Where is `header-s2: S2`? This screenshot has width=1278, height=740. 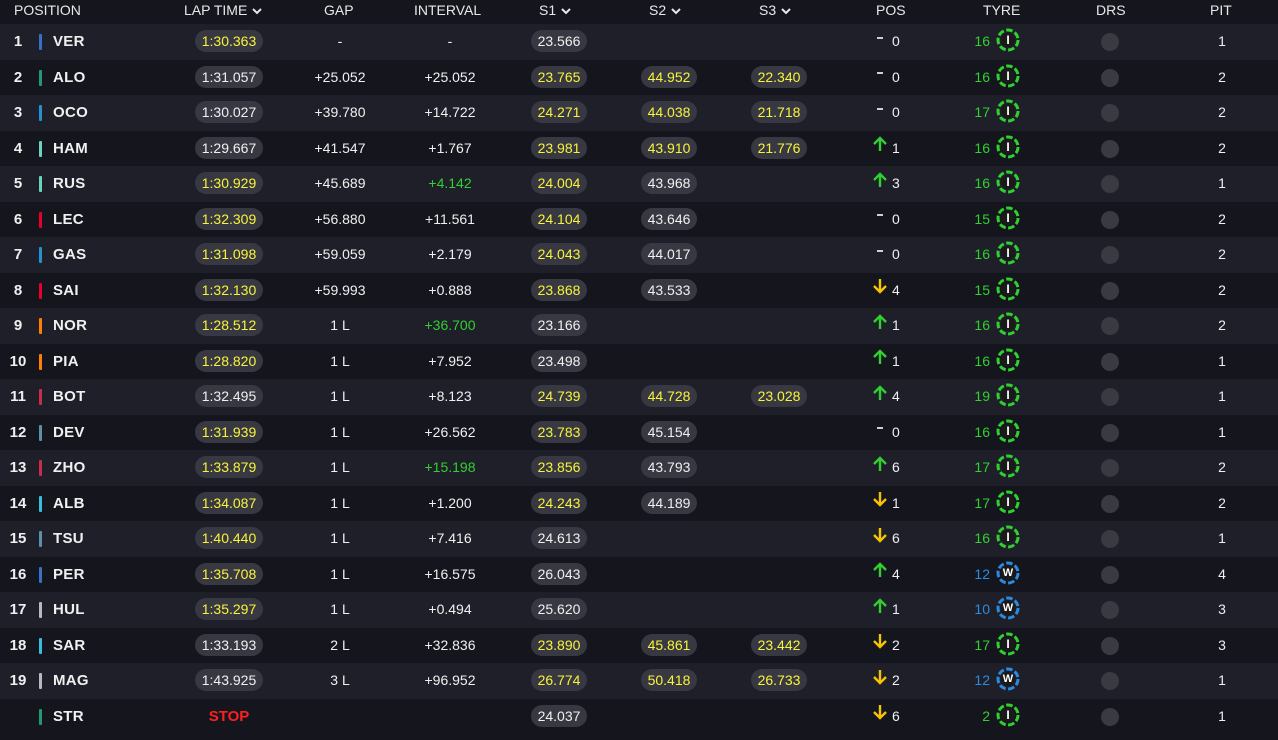
header-s2: S2 is located at coordinates (665, 12).